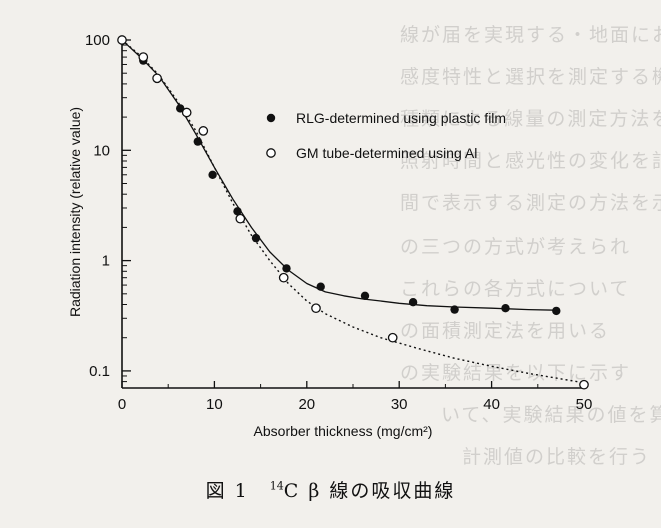 The width and height of the screenshot is (661, 528). What do you see at coordinates (214, 404) in the screenshot?
I see `x-tick-label: 10` at bounding box center [214, 404].